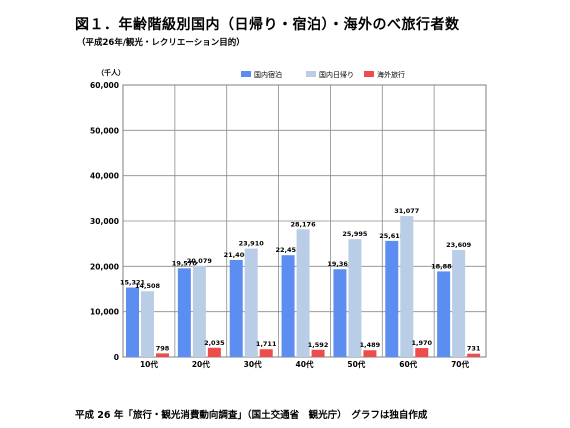 The image size is (570, 428). I want to click on y-axis-unit: （千人）, so click(111, 73).